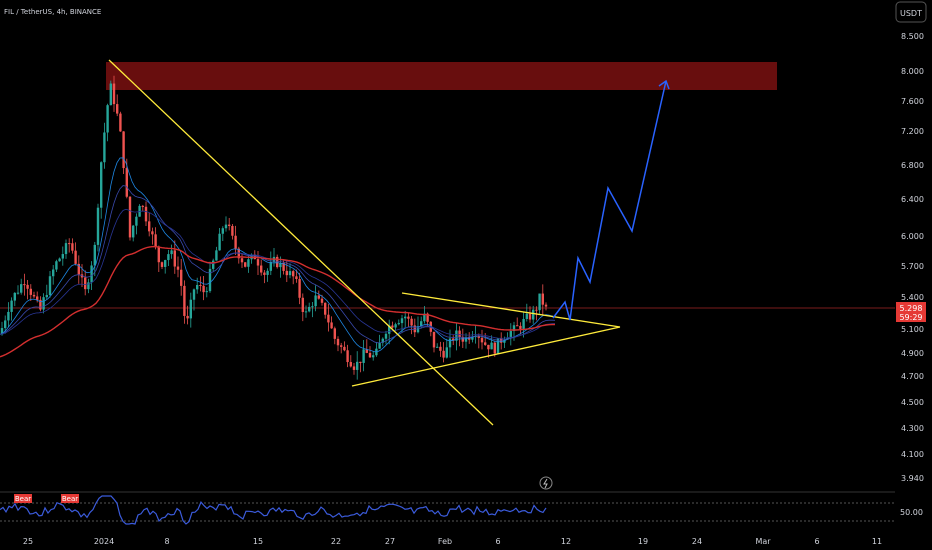 Image resolution: width=932 pixels, height=550 pixels. Describe the element at coordinates (912, 71) in the screenshot. I see `y-tick-label: 8.000` at that location.